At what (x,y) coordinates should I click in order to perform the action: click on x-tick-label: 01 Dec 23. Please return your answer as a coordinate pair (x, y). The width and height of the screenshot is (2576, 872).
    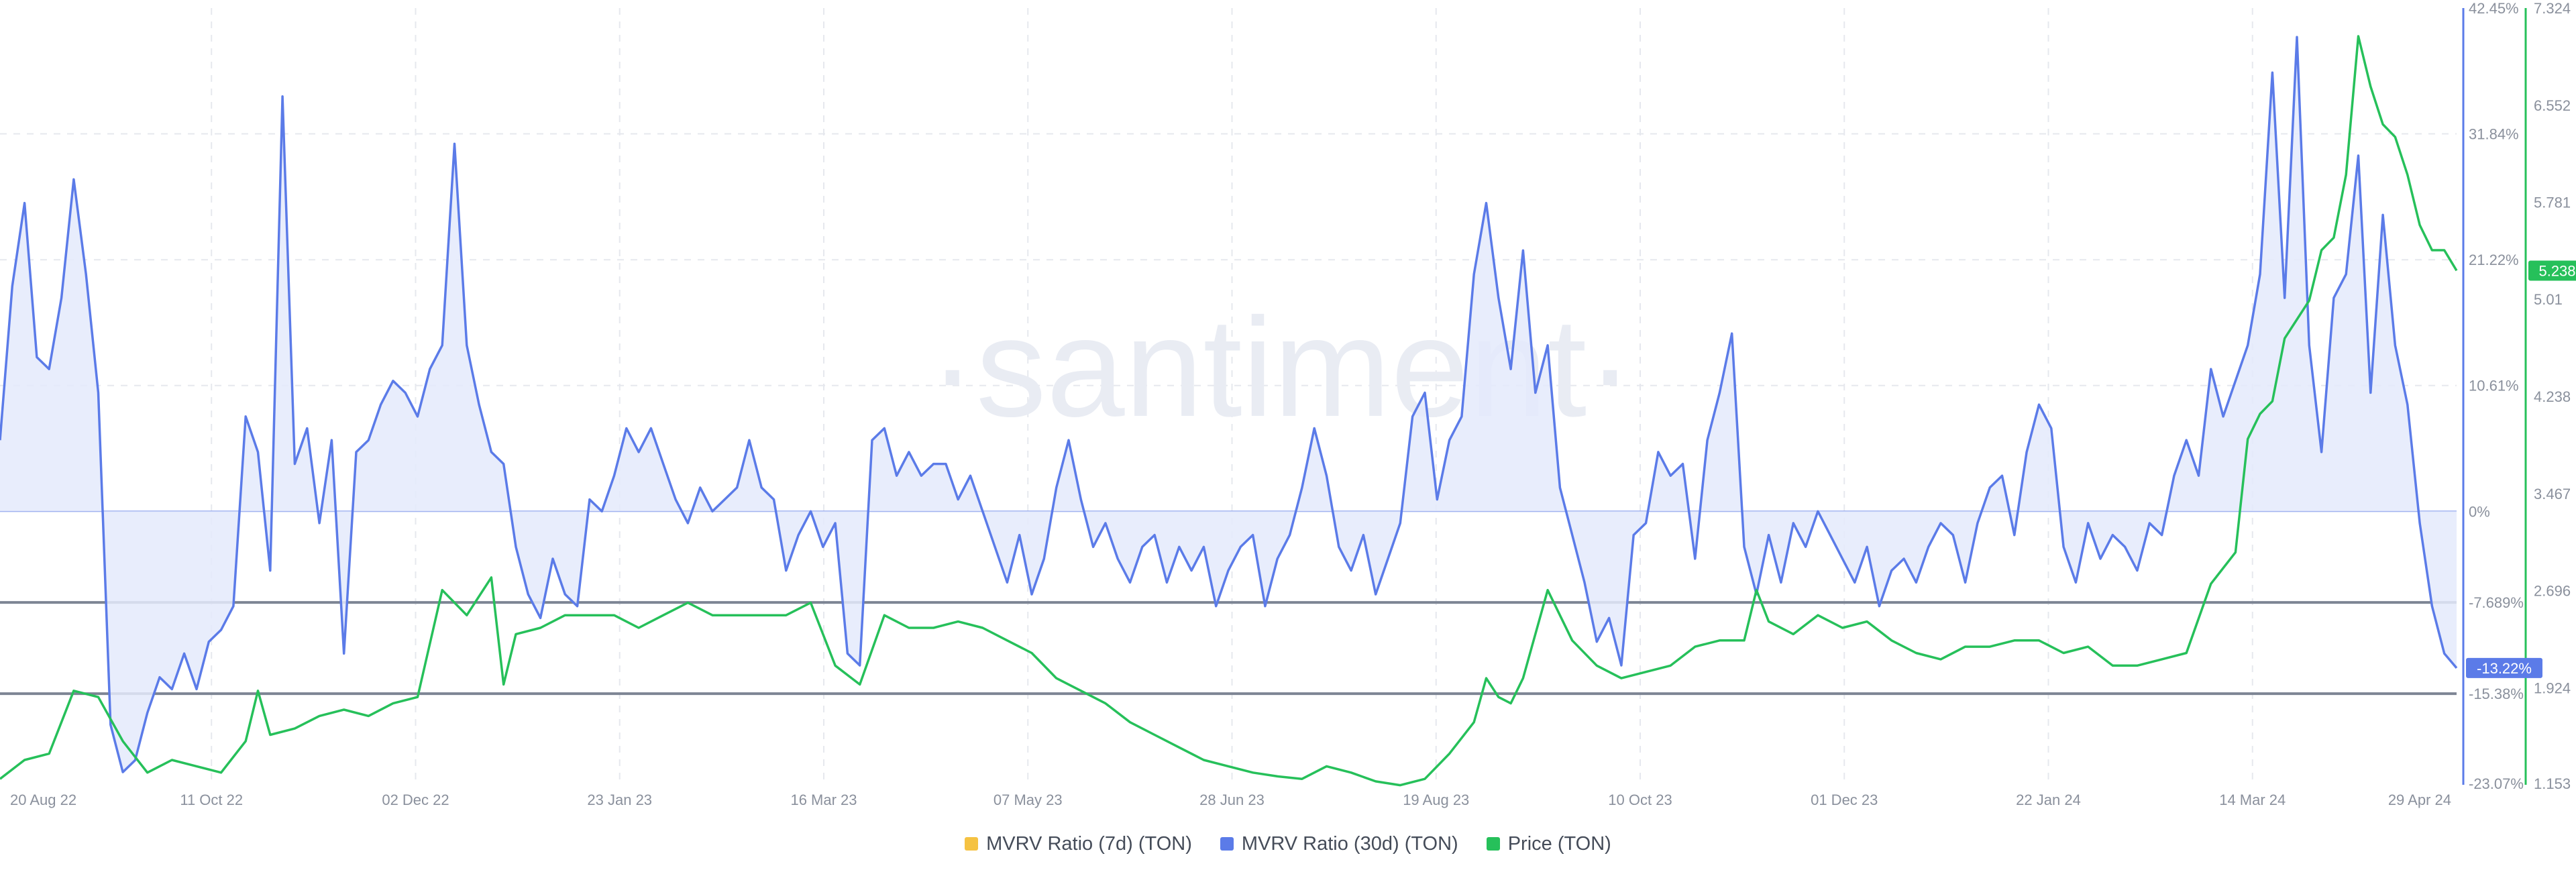
    Looking at the image, I should click on (1844, 800).